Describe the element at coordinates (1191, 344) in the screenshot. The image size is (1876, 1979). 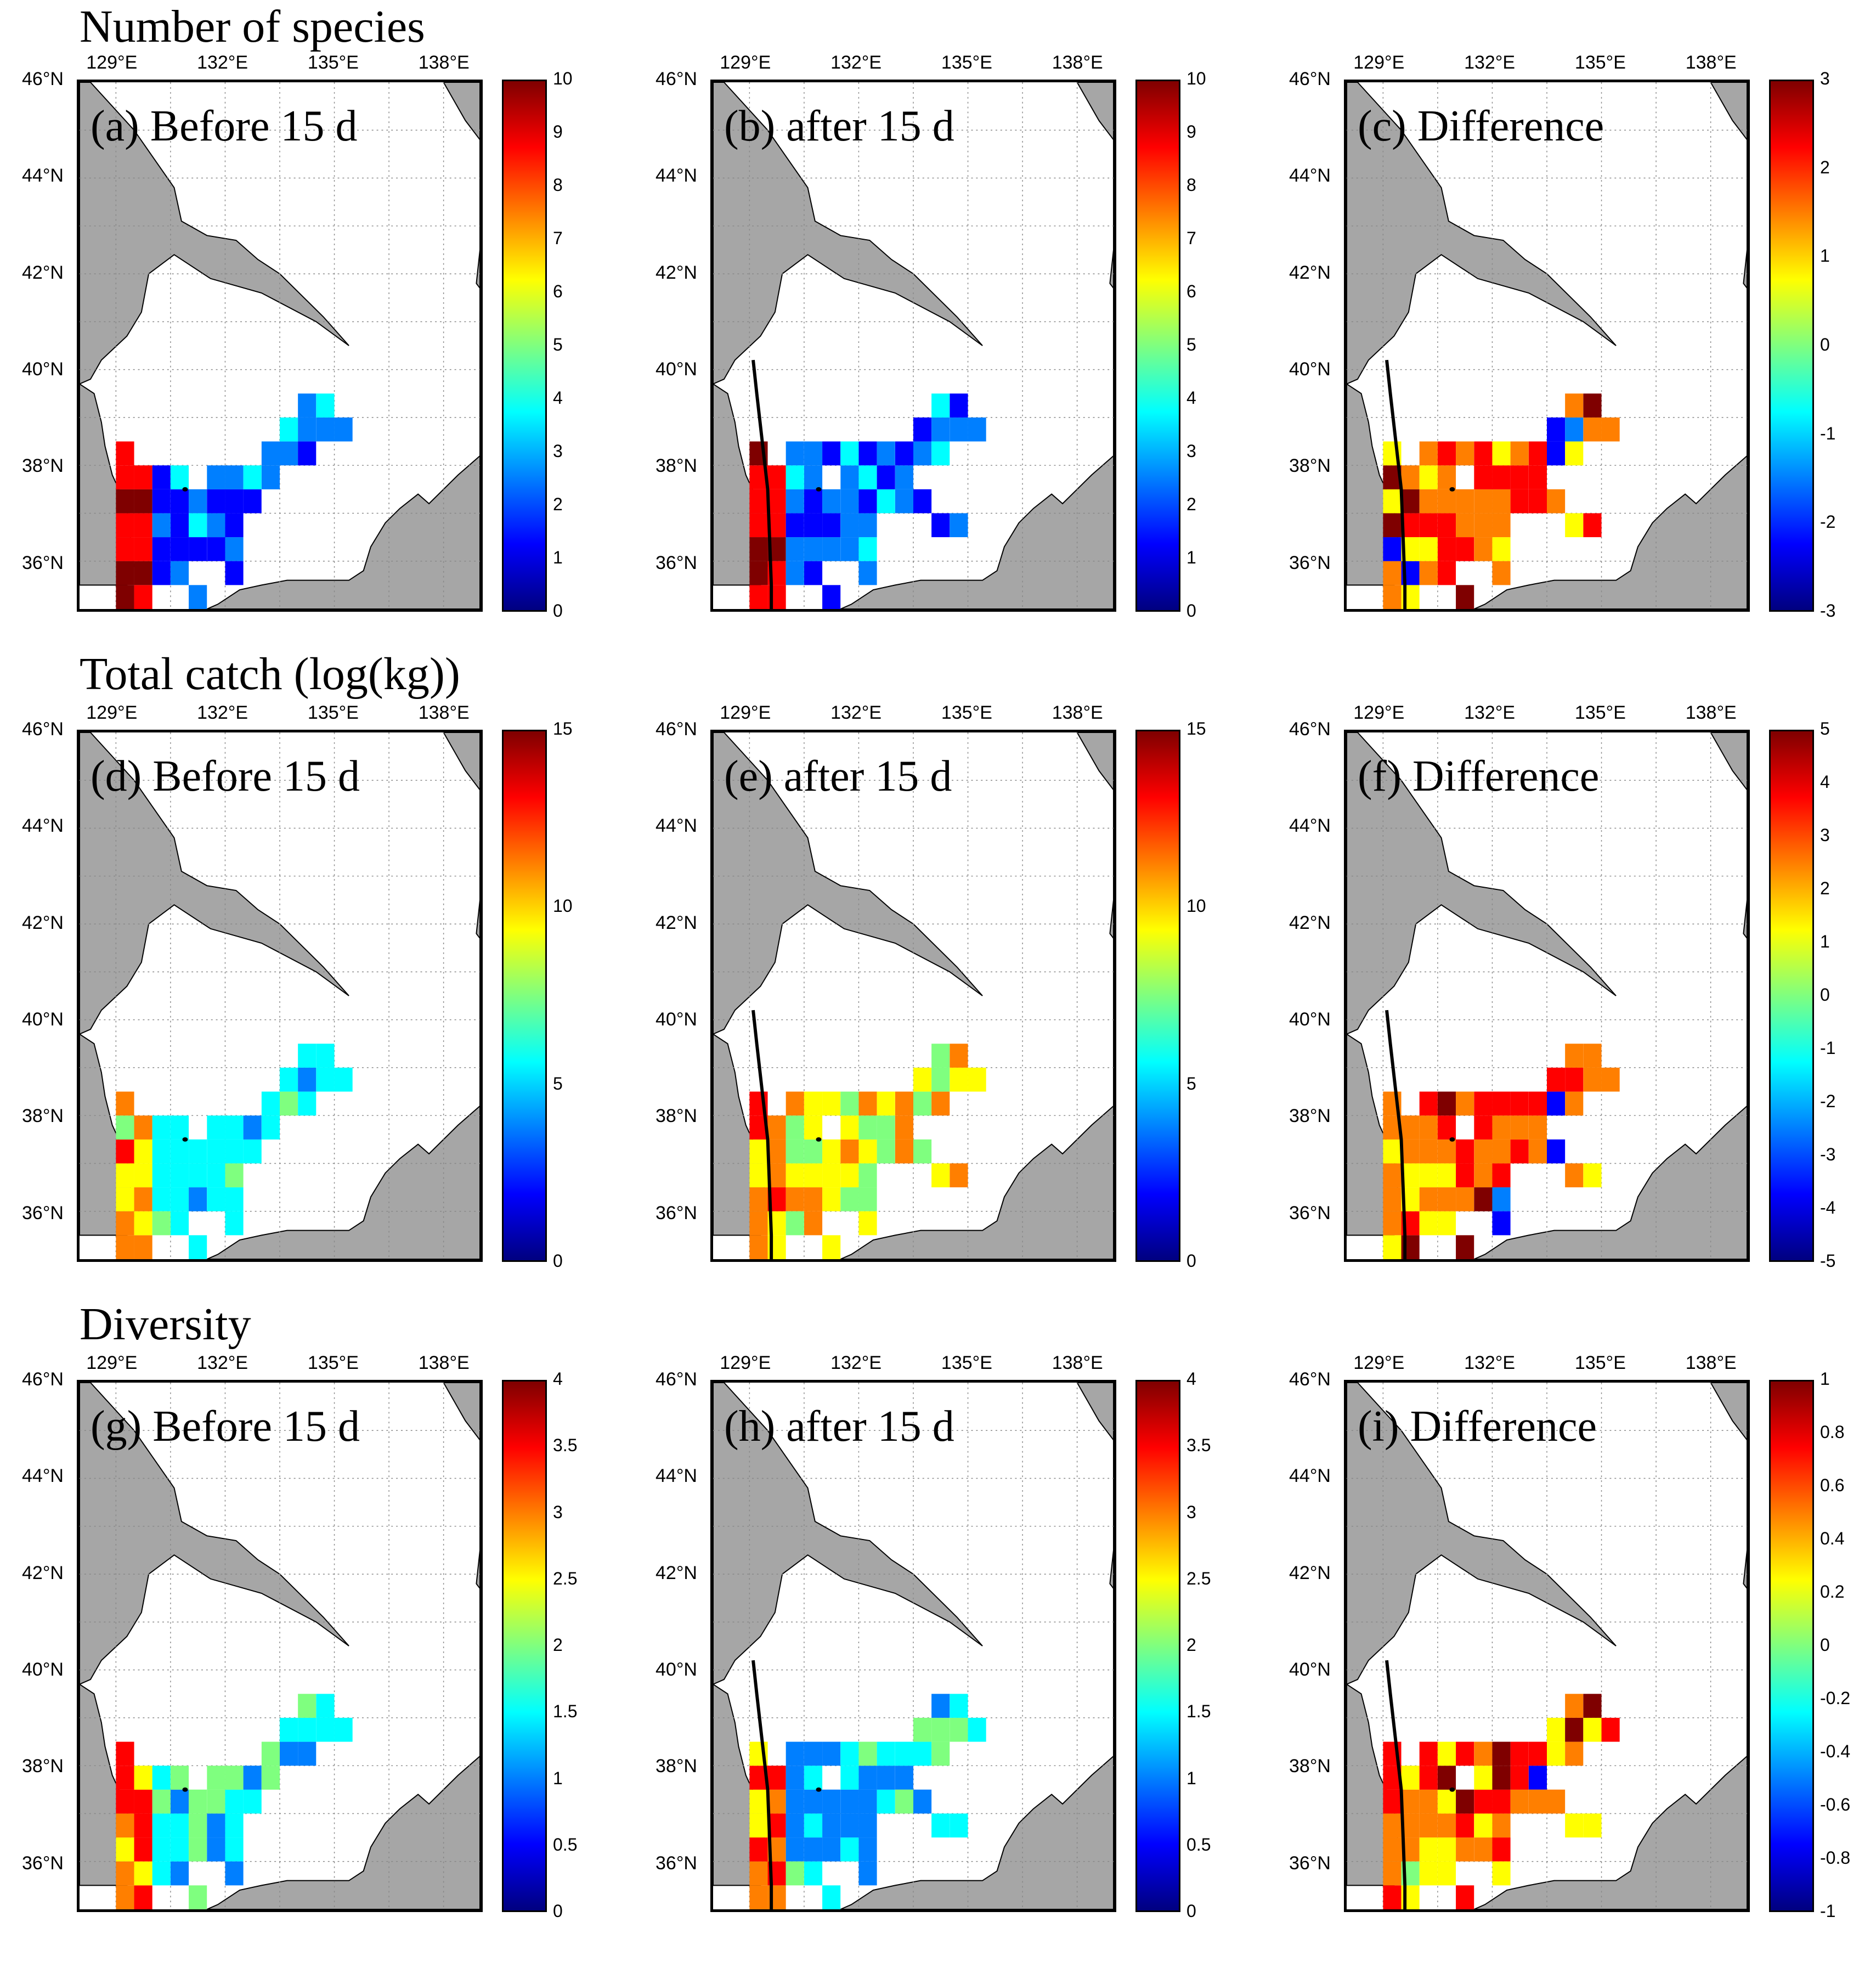
I see `colorbar-tick-label: 5` at that location.